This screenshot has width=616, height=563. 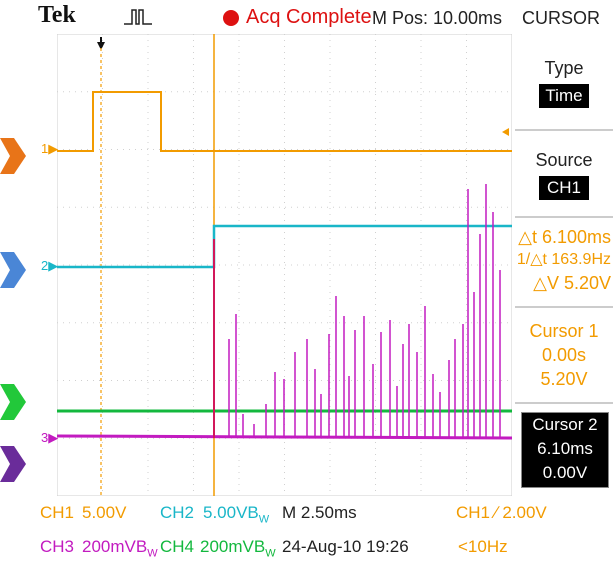 I want to click on trigger-level-arrow-icon, so click(x=505, y=132).